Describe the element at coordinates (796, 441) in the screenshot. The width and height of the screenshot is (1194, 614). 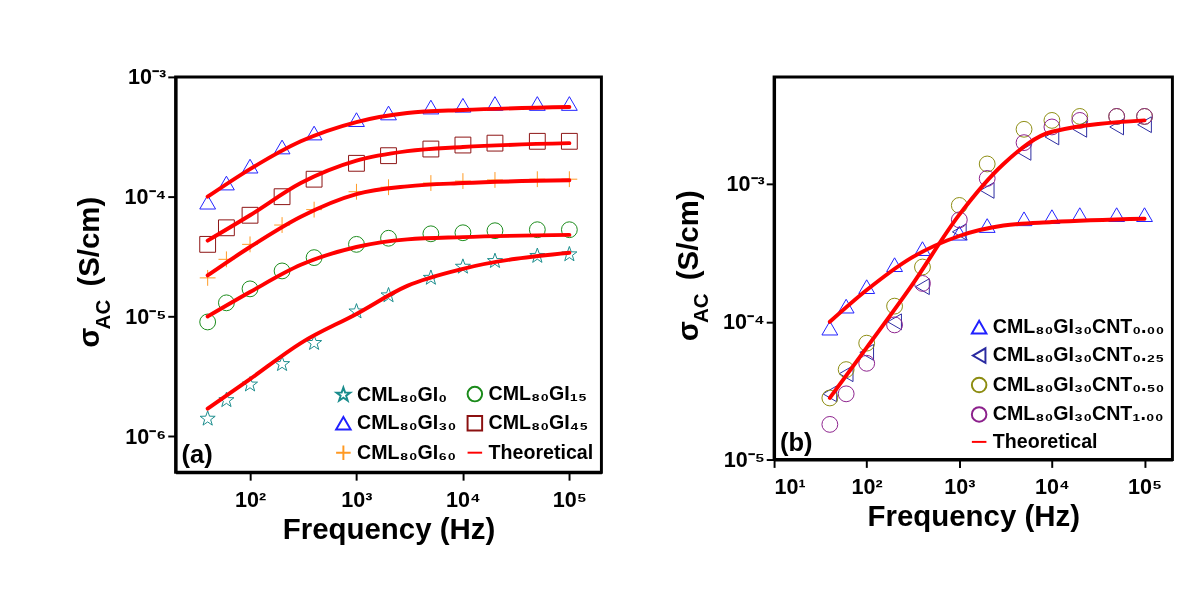
I see `annotation: (b)` at that location.